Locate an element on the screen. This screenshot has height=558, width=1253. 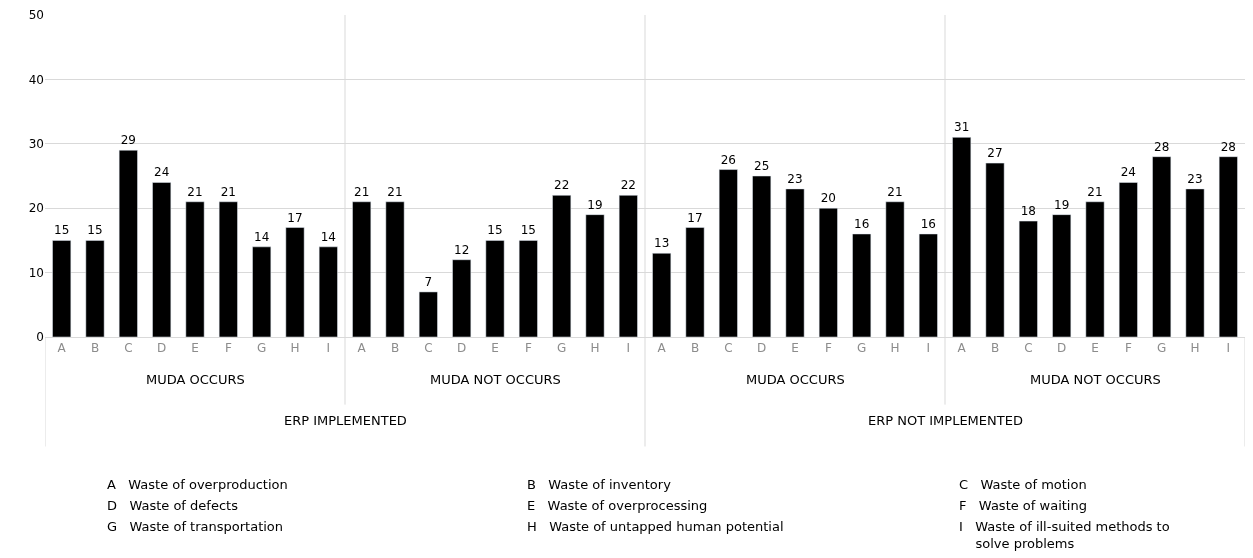
y-tick-label: 50 is located at coordinates (36, 15).